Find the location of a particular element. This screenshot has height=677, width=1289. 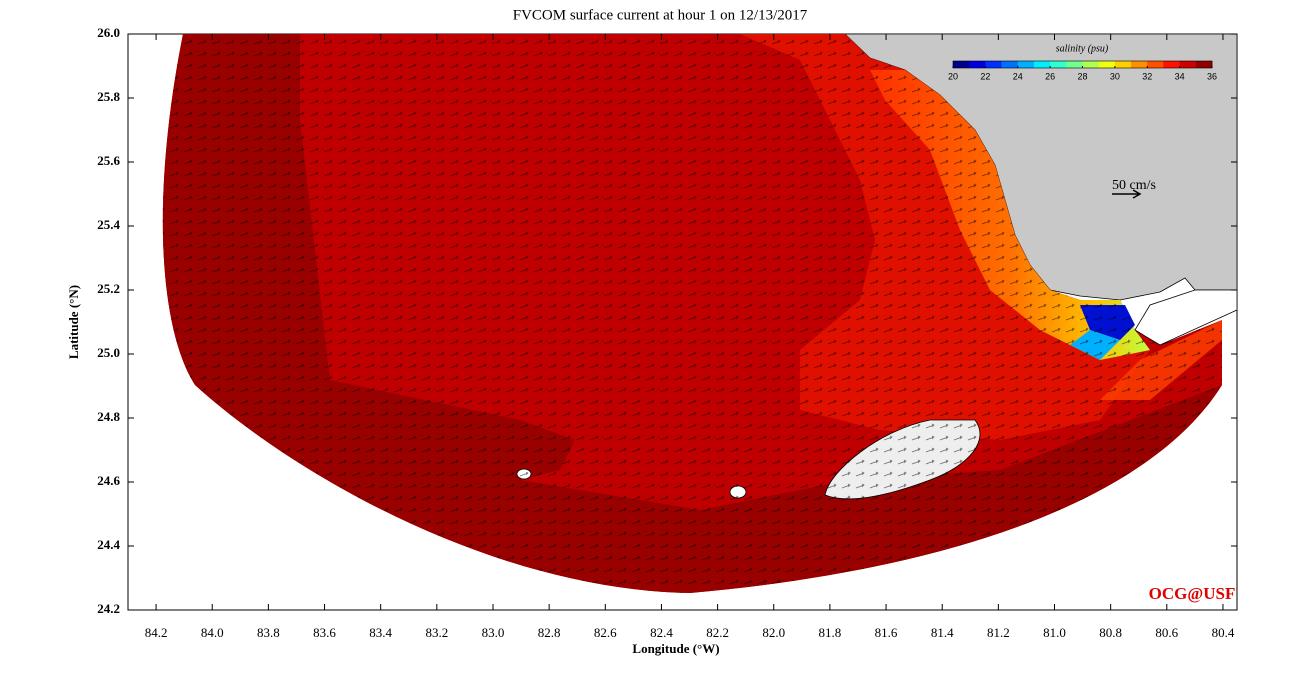

x-tick-label: 83.2 is located at coordinates (436, 632).